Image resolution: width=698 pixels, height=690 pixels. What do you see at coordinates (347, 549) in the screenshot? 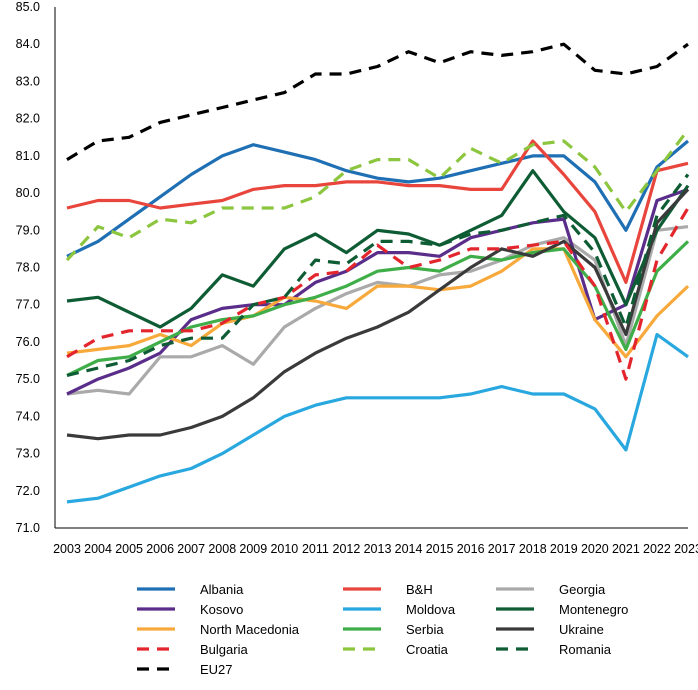
I see `x-tick-label: 2012` at bounding box center [347, 549].